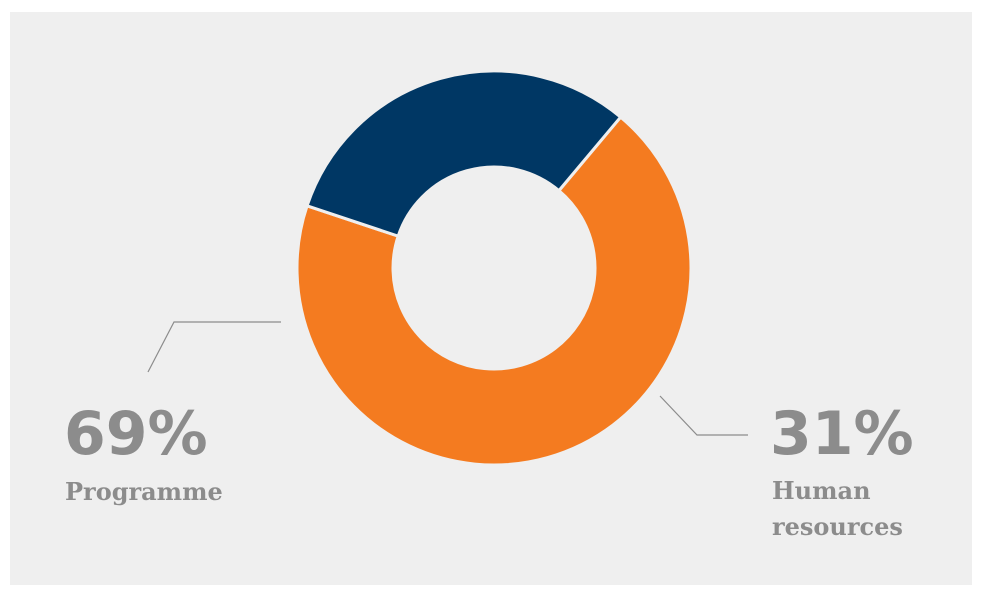  What do you see at coordinates (464, 153) in the screenshot?
I see `donut-slice-human-resources` at bounding box center [464, 153].